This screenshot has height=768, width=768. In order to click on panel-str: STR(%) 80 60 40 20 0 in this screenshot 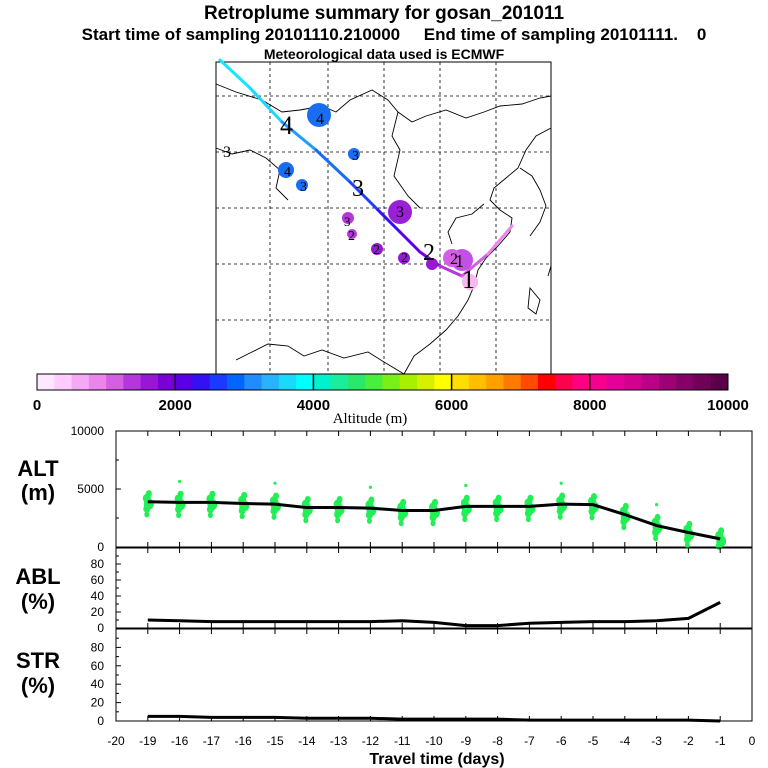, I will do `click(384, 678)`.